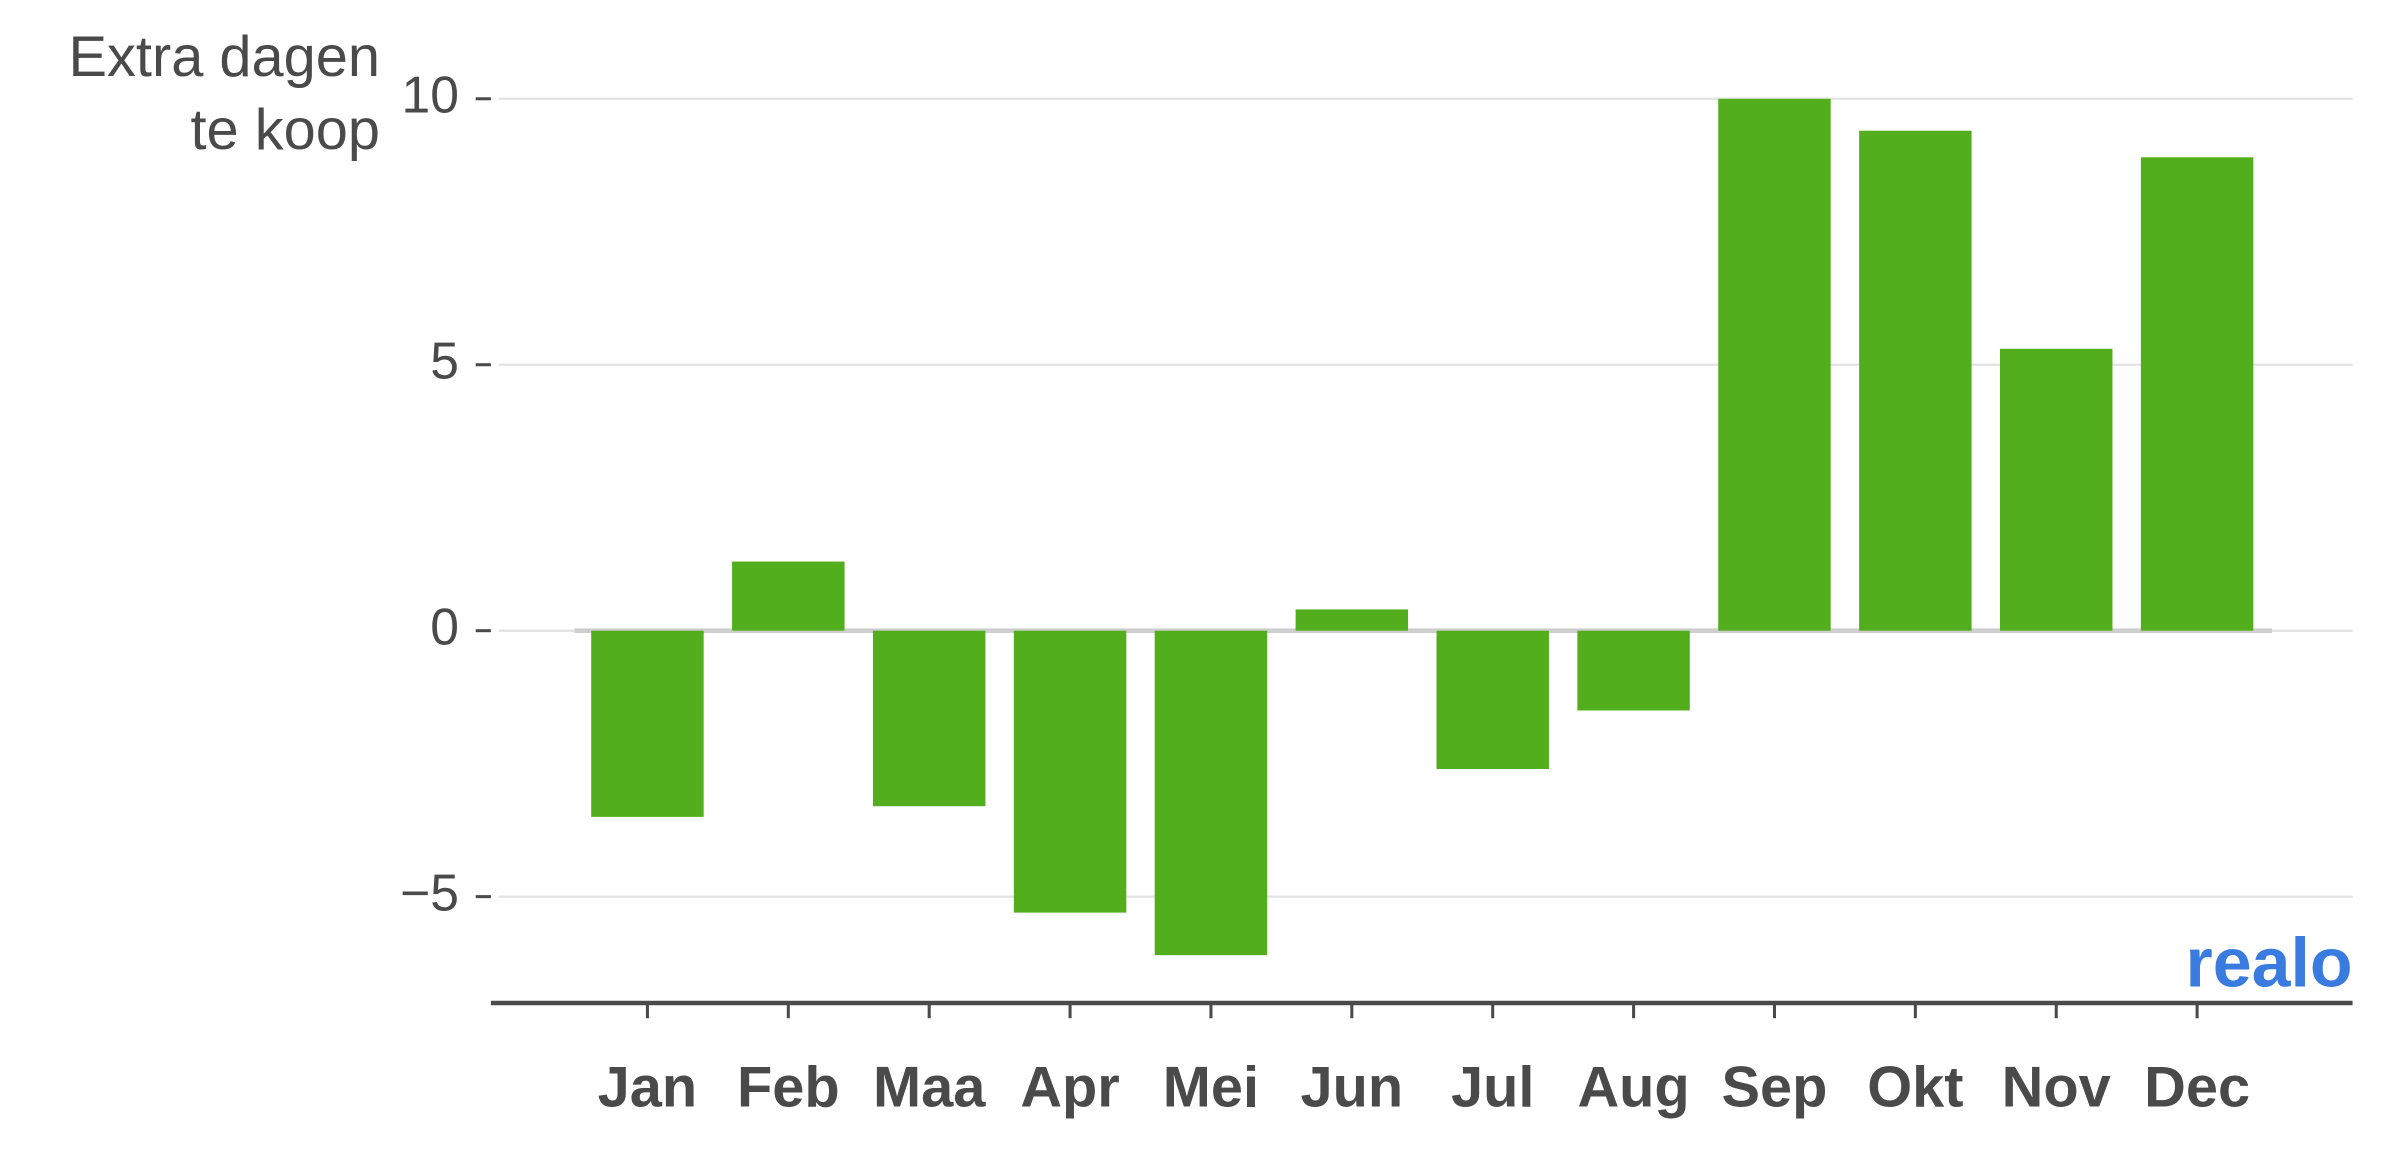  What do you see at coordinates (788, 1087) in the screenshot?
I see `x-tick-label: Feb` at bounding box center [788, 1087].